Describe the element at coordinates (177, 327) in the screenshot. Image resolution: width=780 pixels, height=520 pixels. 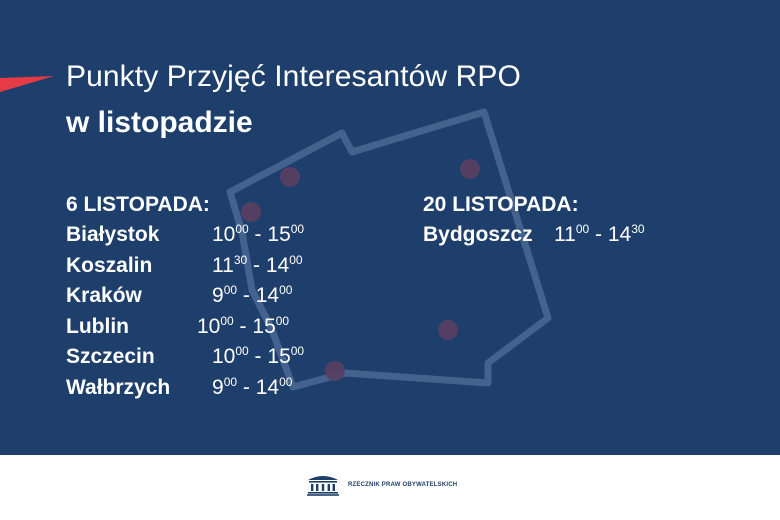
I see `schedule-row: Lublin 1000 - 1500` at that location.